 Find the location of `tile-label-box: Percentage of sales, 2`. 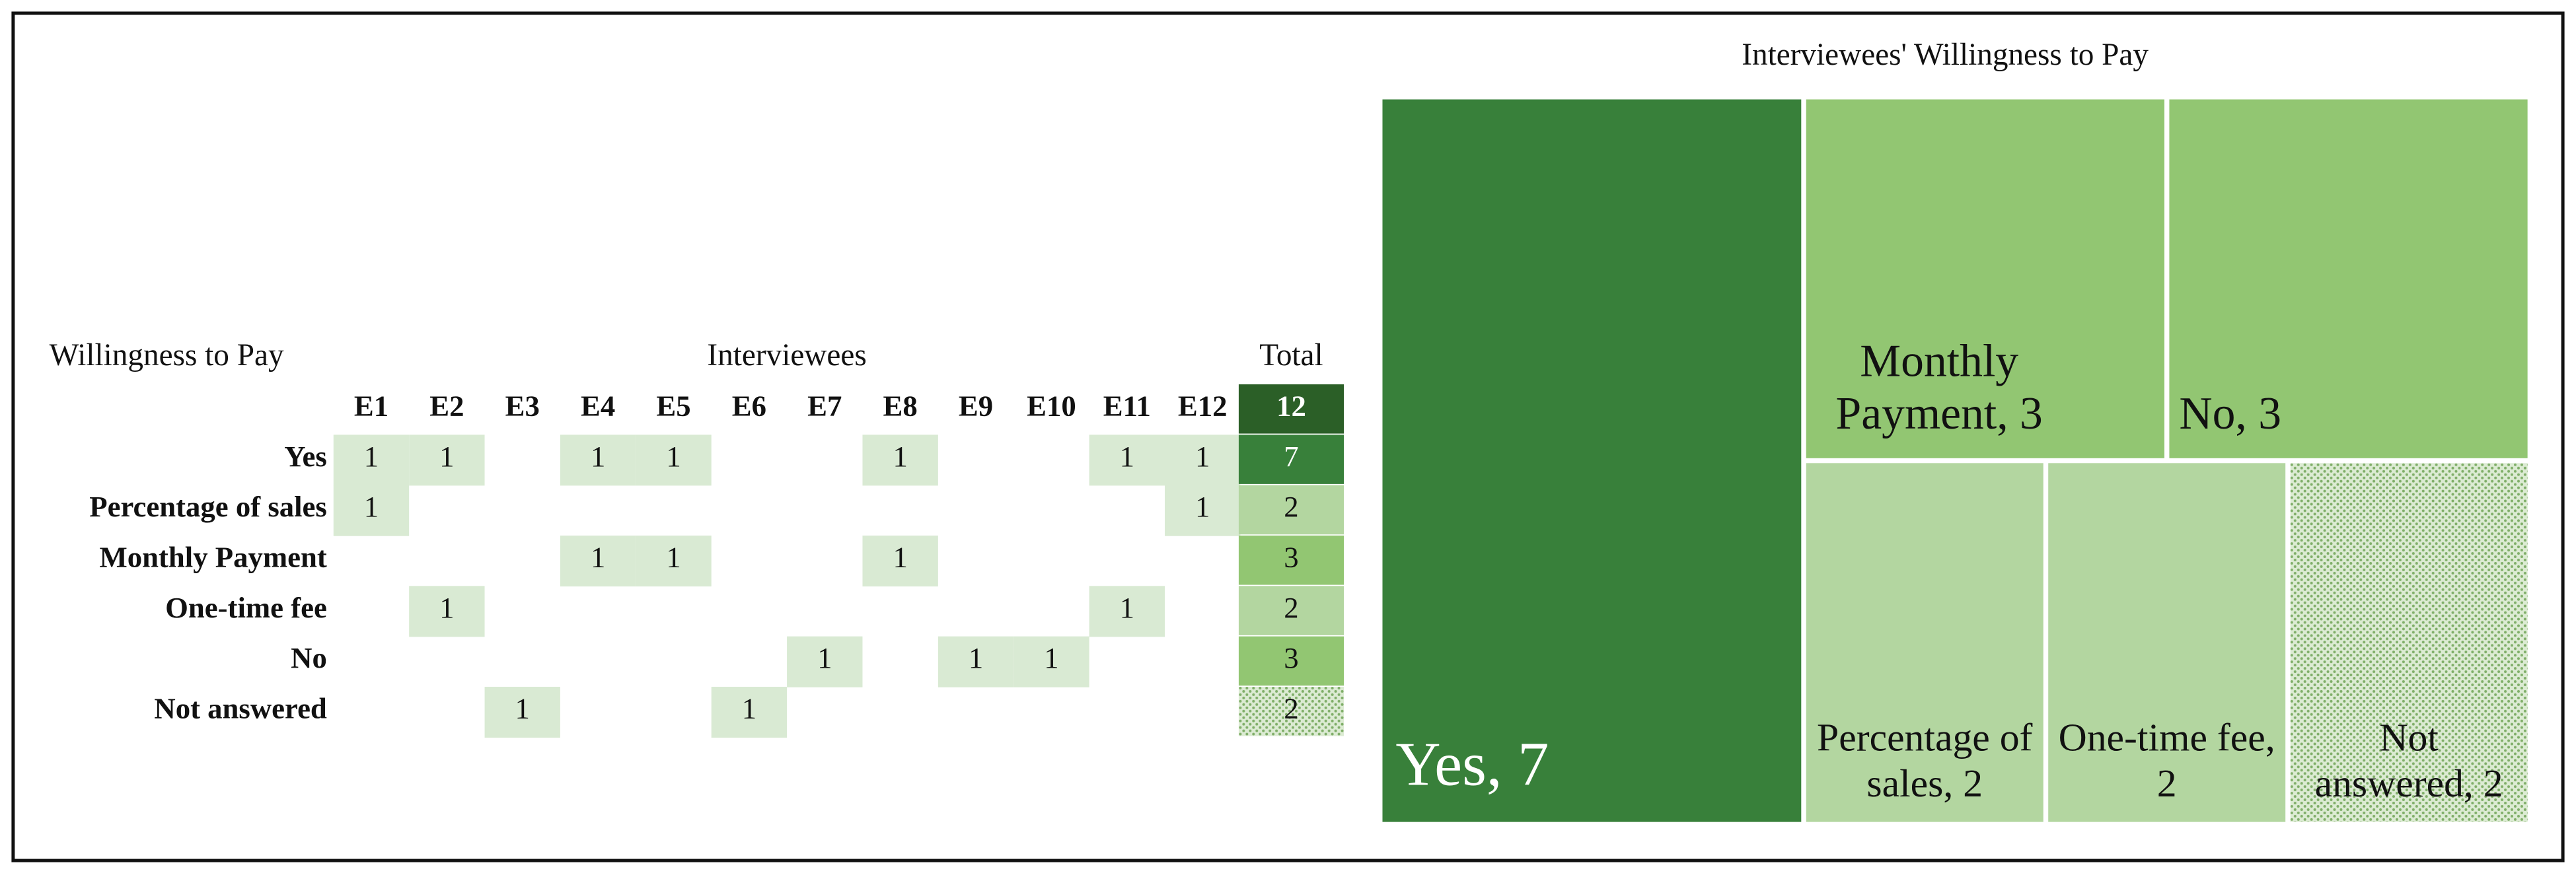

tile-label-box: Percentage of sales, 2 is located at coordinates (1924, 643).